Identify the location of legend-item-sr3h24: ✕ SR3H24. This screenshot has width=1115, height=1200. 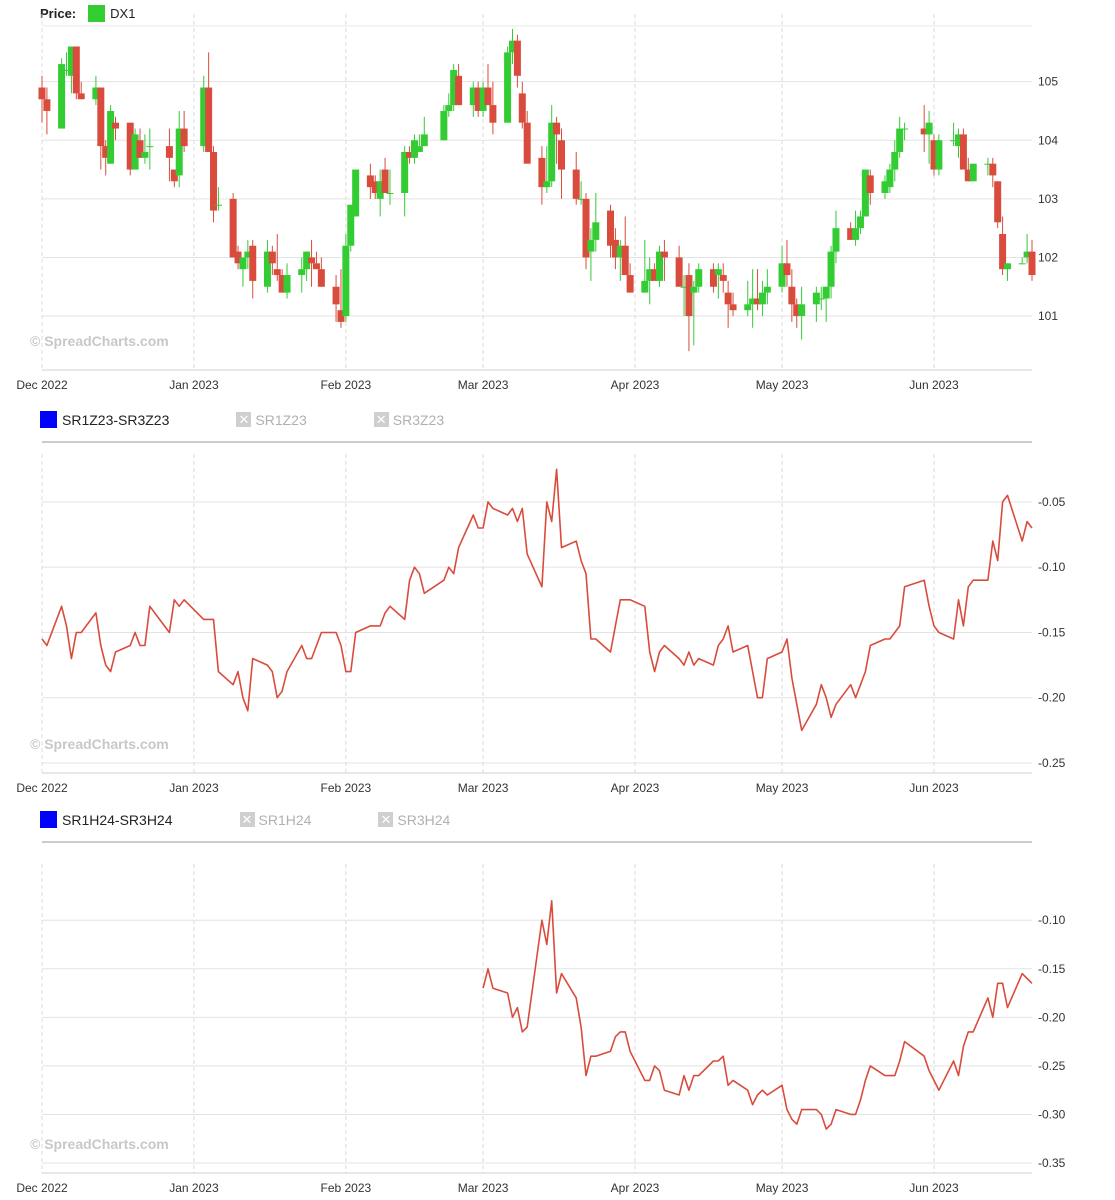
(414, 820).